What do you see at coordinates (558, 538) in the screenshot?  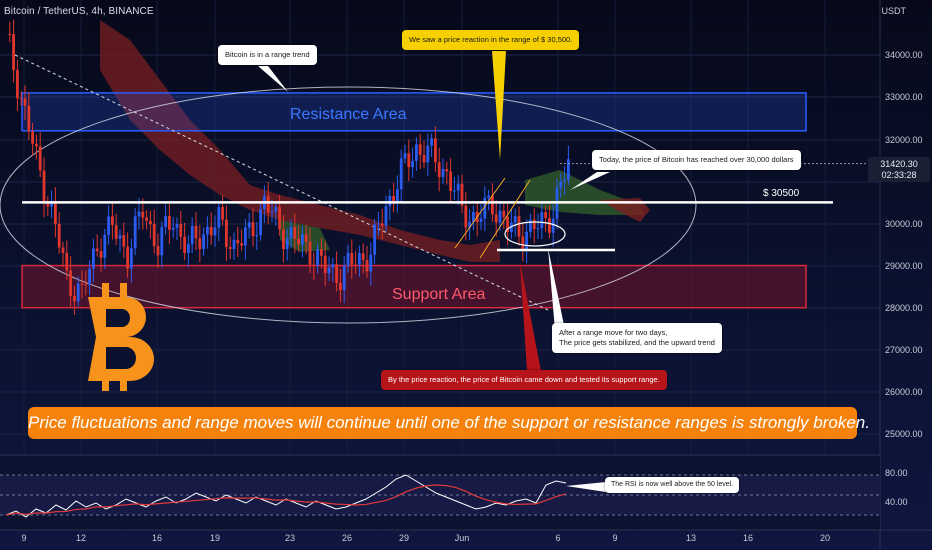 I see `time-axis-label: 6` at bounding box center [558, 538].